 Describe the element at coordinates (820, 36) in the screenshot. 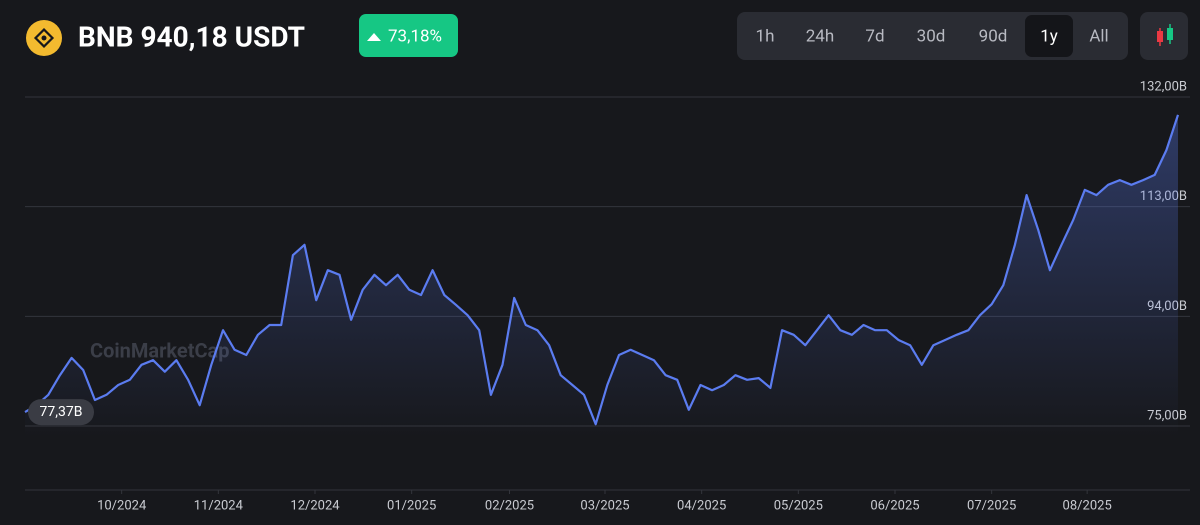

I see `range-button: 24h` at that location.